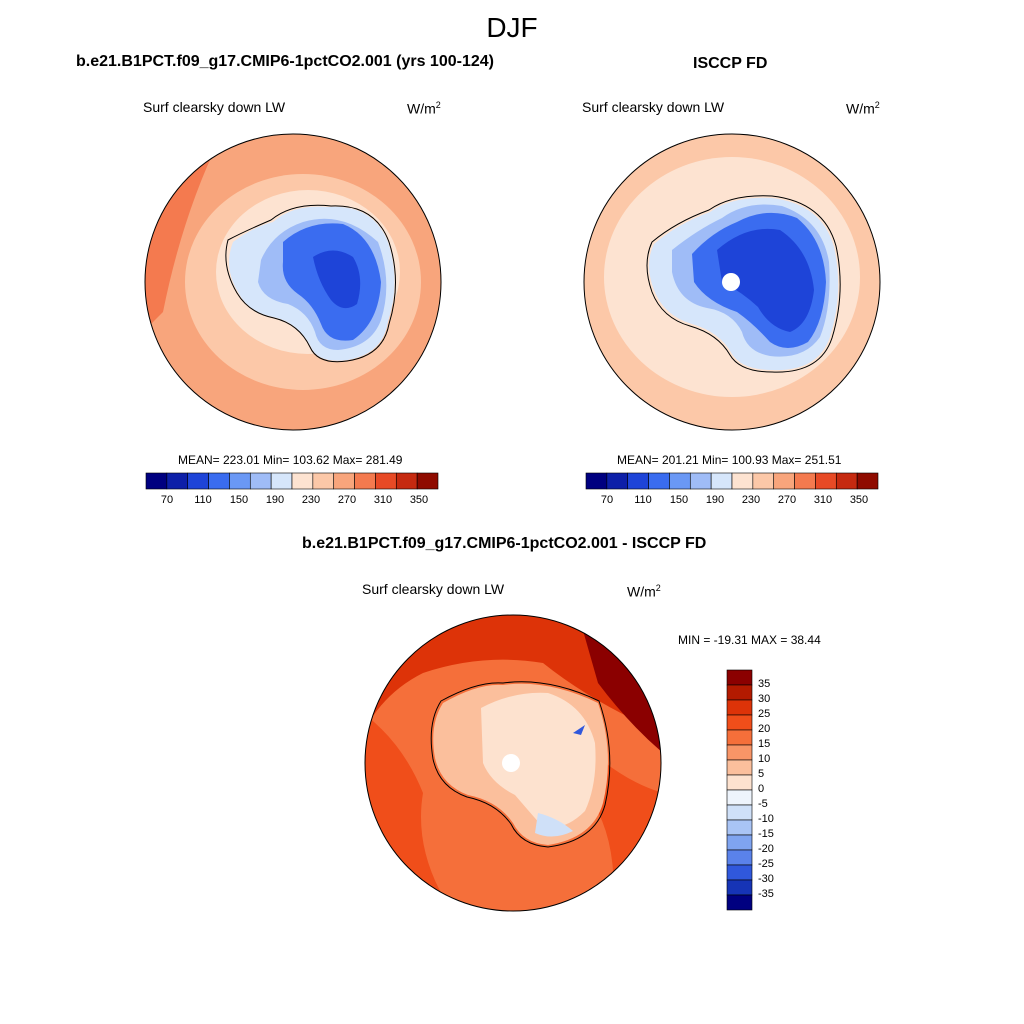 This screenshot has width=1024, height=1024. I want to click on obs-colorbar-tick: 310, so click(823, 500).